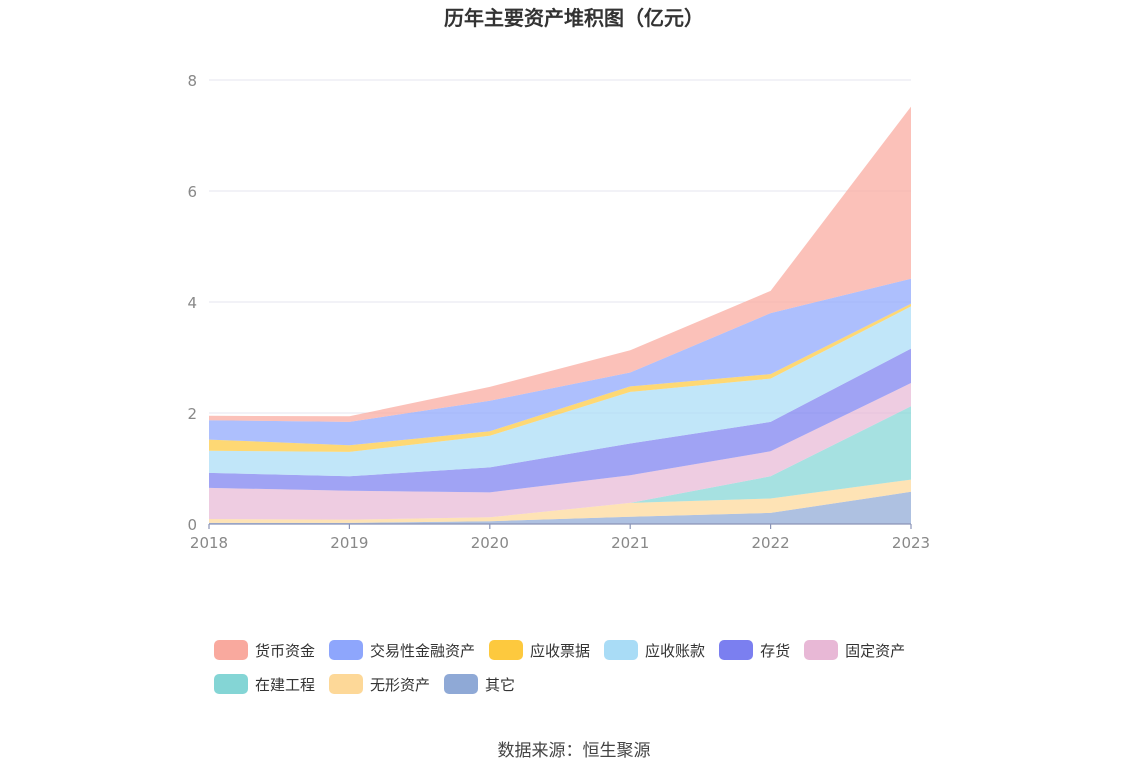 This screenshot has width=1148, height=776. What do you see at coordinates (423, 650) in the screenshot?
I see `legend-label: 交易性金融资产` at bounding box center [423, 650].